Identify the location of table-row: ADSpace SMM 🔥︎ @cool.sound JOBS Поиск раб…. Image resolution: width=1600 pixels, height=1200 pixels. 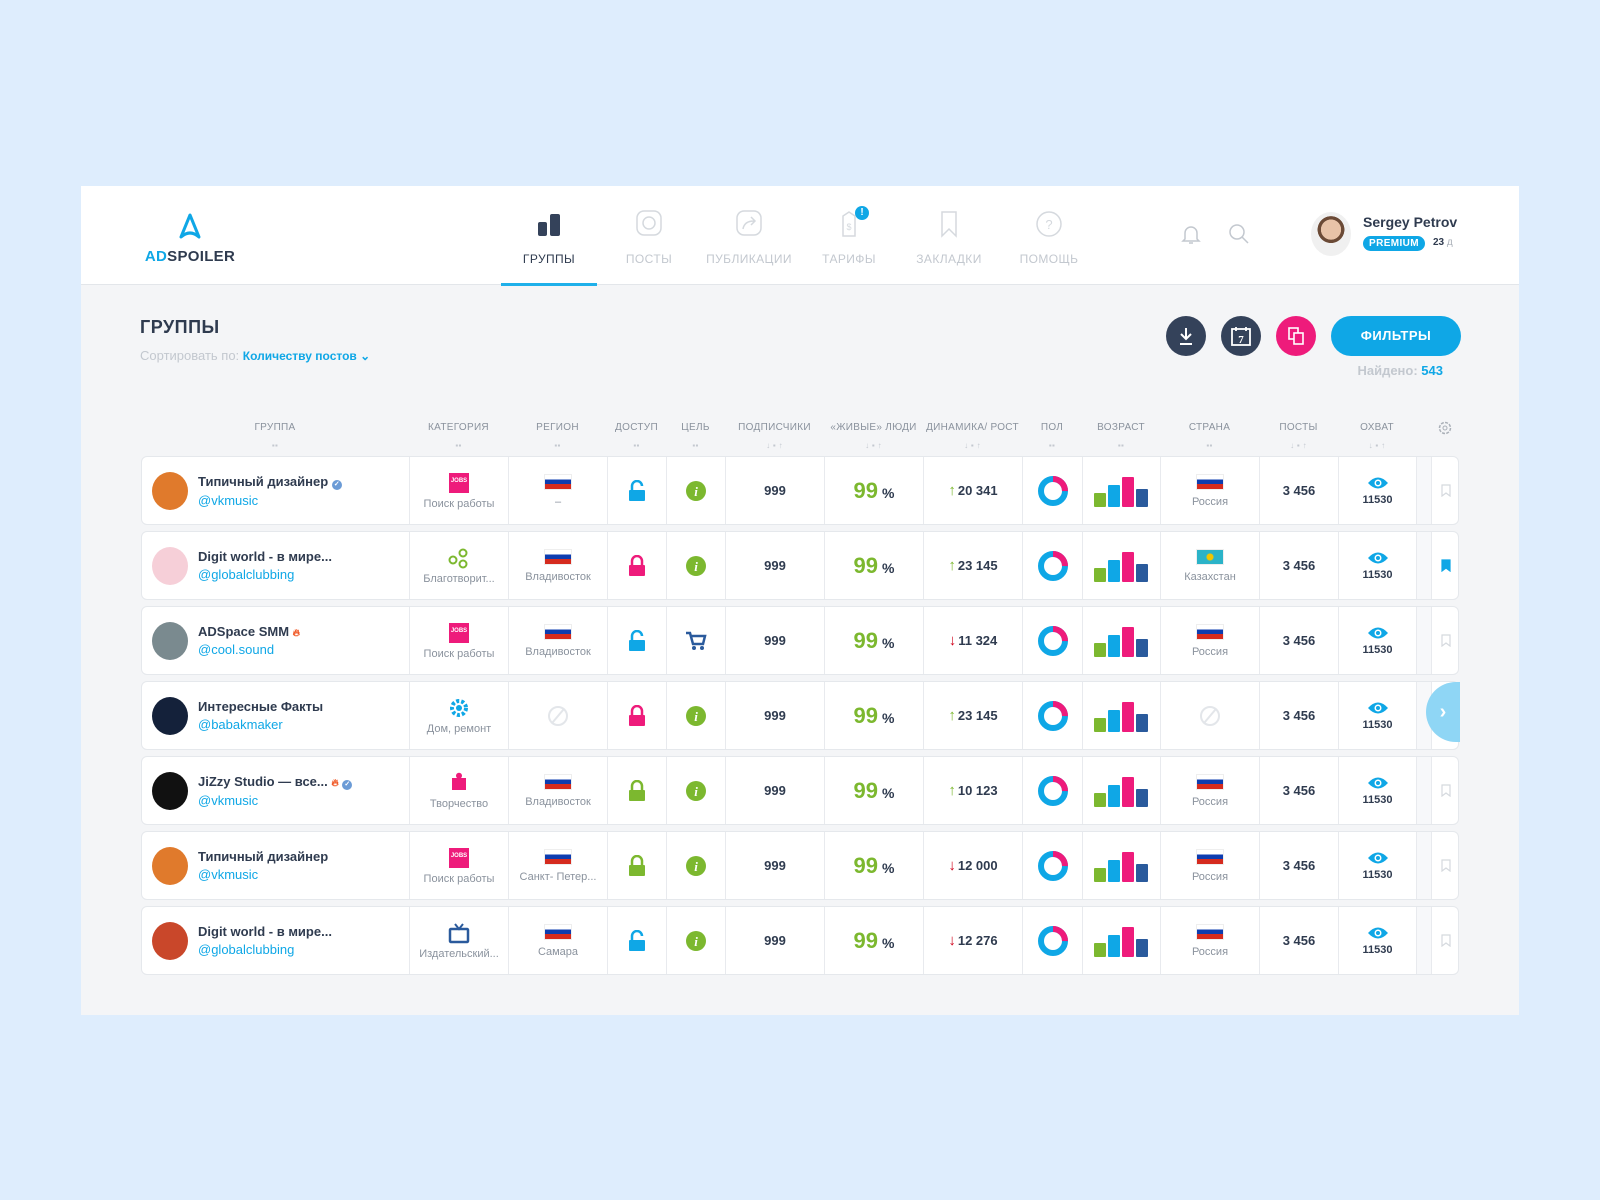
(800, 640).